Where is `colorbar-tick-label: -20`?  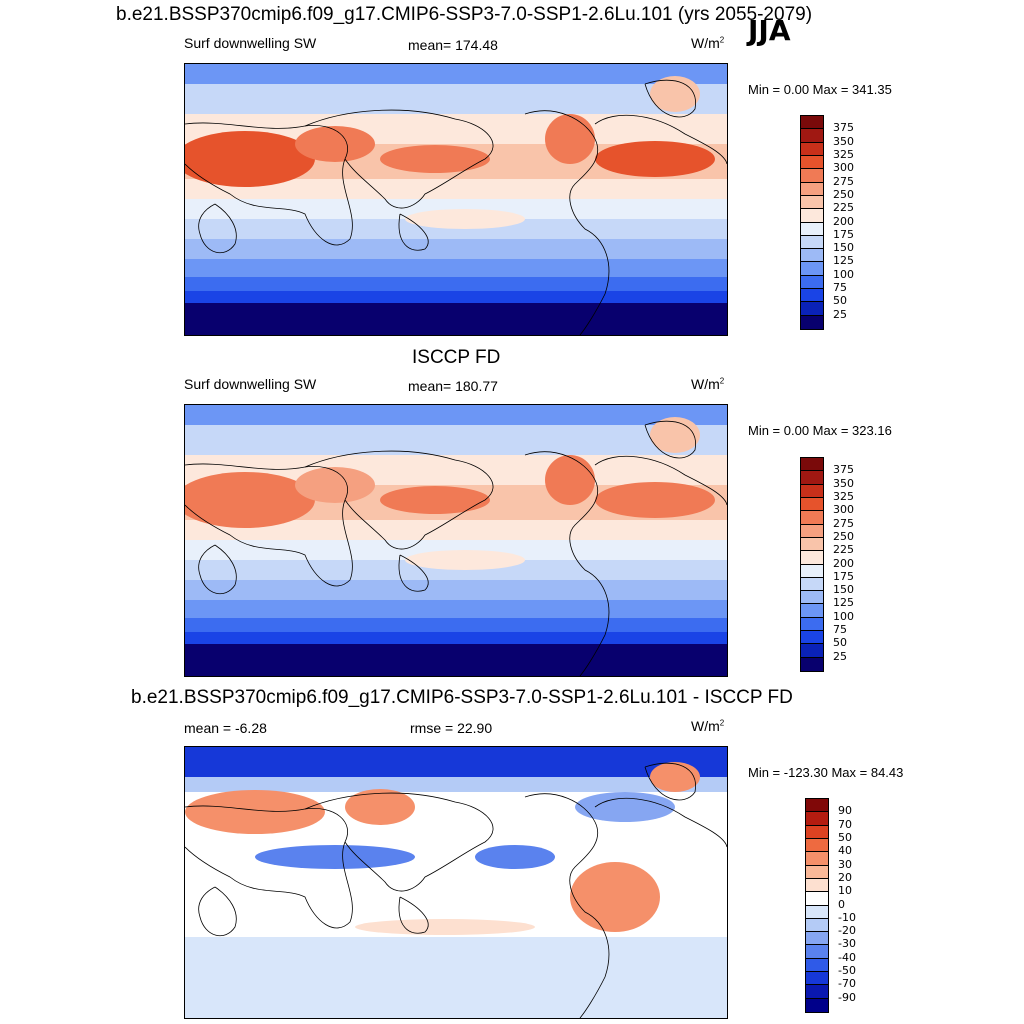
colorbar-tick-label: -20 is located at coordinates (847, 931).